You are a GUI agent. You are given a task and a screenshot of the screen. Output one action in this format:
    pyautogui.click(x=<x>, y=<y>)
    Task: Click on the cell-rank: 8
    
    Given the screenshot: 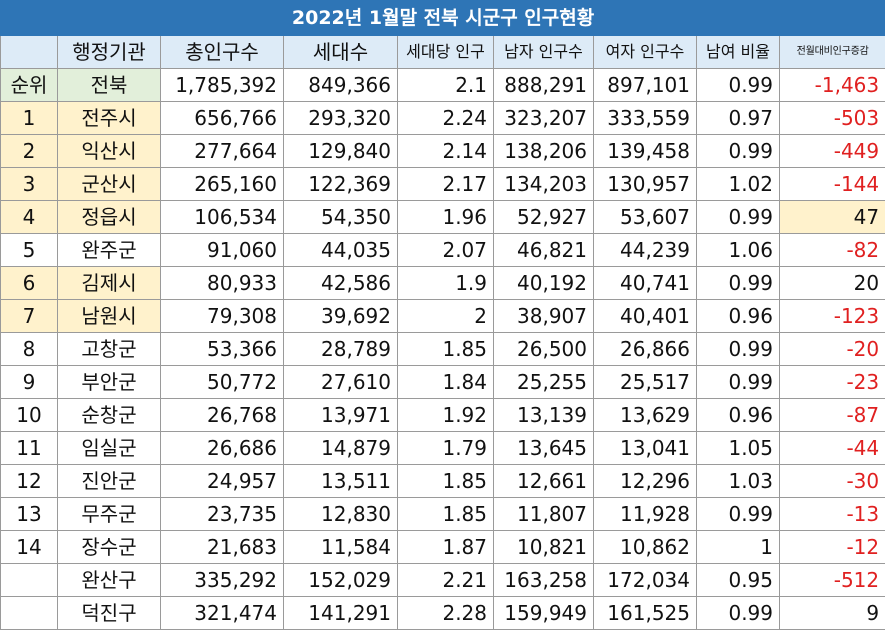 What is the action you would take?
    pyautogui.click(x=29, y=349)
    